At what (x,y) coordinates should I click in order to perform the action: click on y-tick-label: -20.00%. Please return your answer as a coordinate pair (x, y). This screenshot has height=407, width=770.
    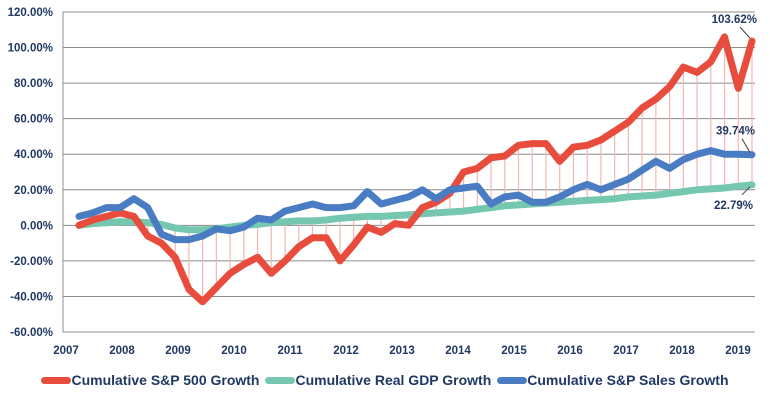
    Looking at the image, I should click on (31, 262).